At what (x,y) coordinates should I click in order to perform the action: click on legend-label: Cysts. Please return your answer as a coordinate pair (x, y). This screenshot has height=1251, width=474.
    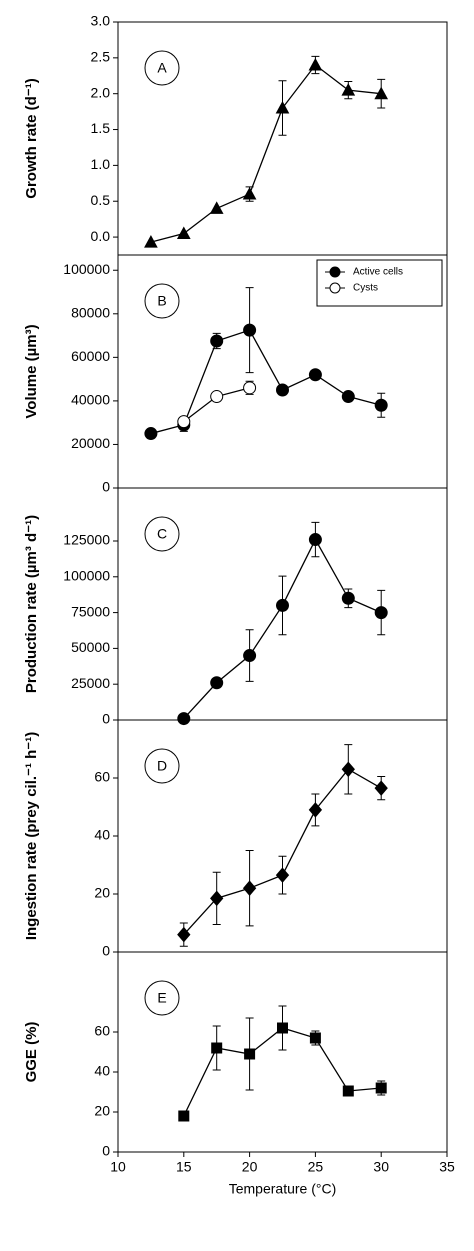
    Looking at the image, I should click on (365, 288).